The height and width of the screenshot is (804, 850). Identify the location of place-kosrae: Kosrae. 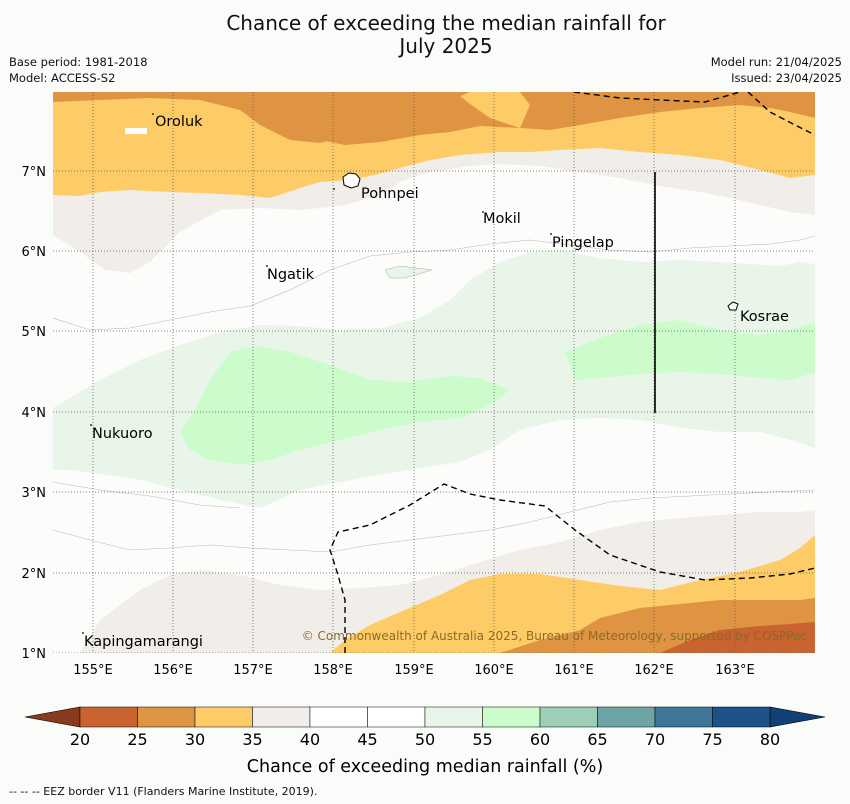
(764, 317).